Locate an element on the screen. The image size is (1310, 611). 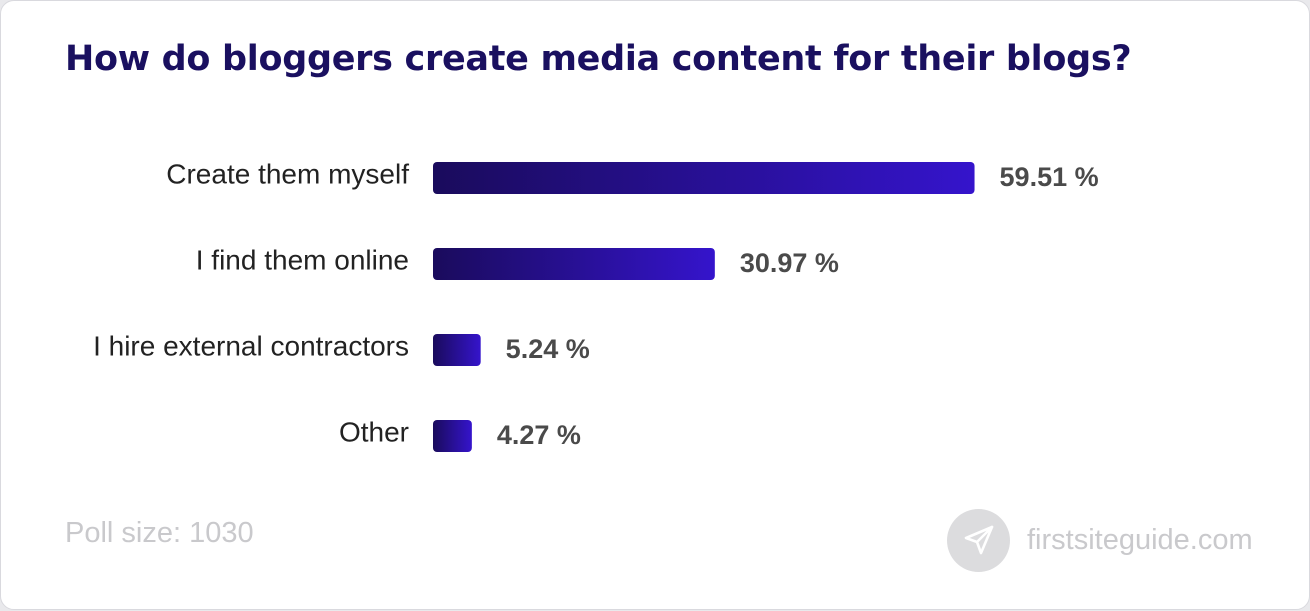
category-label: Create them myself is located at coordinates (287, 173).